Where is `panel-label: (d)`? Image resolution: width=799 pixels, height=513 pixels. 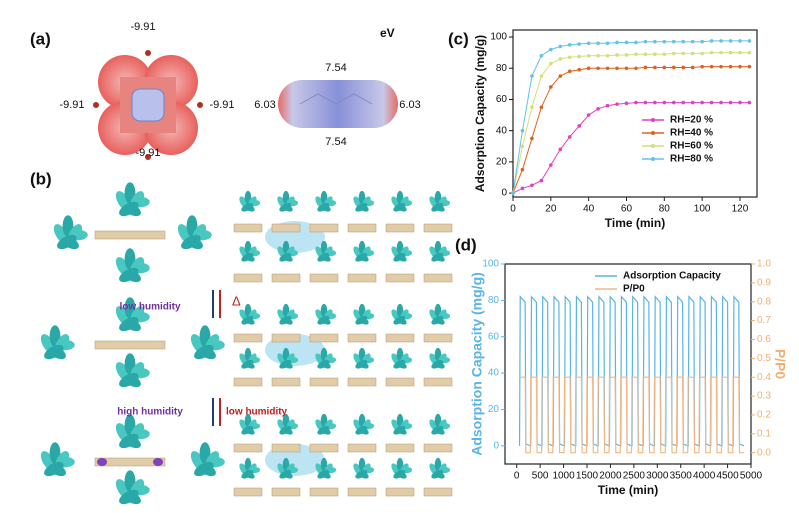
panel-label: (d) is located at coordinates (466, 244).